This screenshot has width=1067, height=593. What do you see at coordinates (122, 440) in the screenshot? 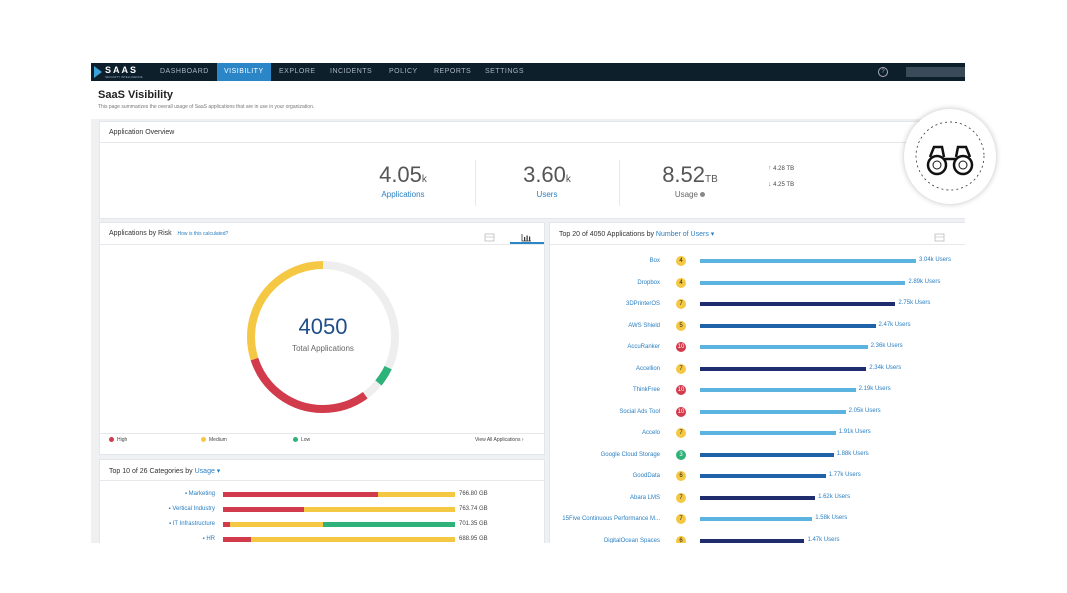
I see `legend-high-label: High` at bounding box center [122, 440].